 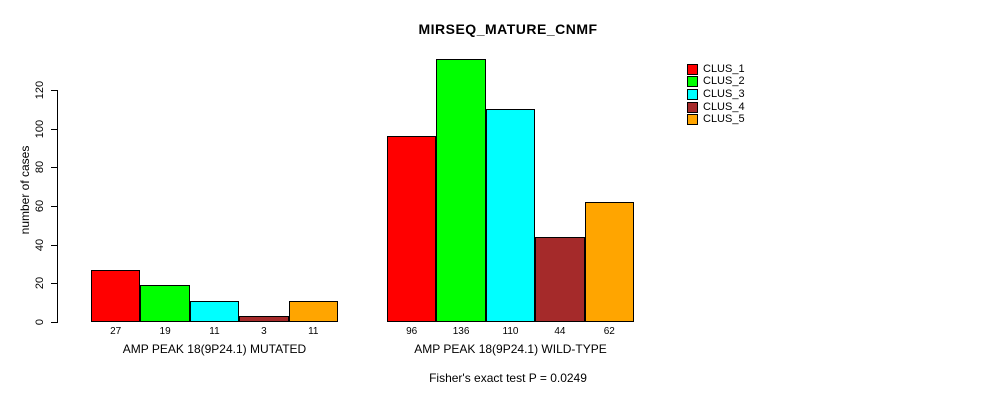 I want to click on bar-value-label: 3, so click(x=264, y=331).